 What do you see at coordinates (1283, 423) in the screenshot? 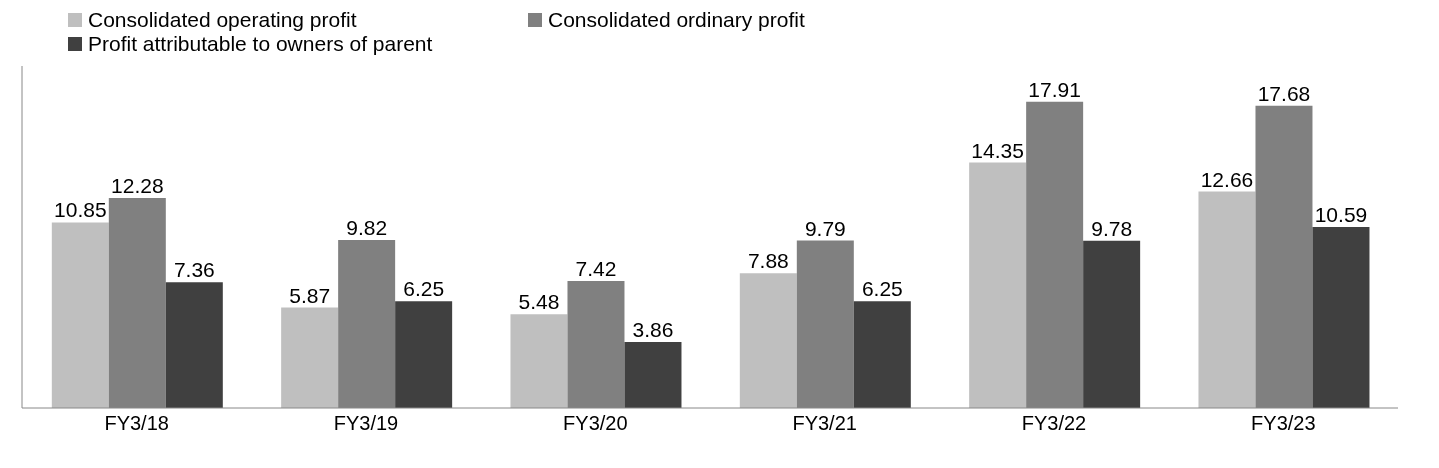
I see `x-tick-label: FY3/23` at bounding box center [1283, 423].